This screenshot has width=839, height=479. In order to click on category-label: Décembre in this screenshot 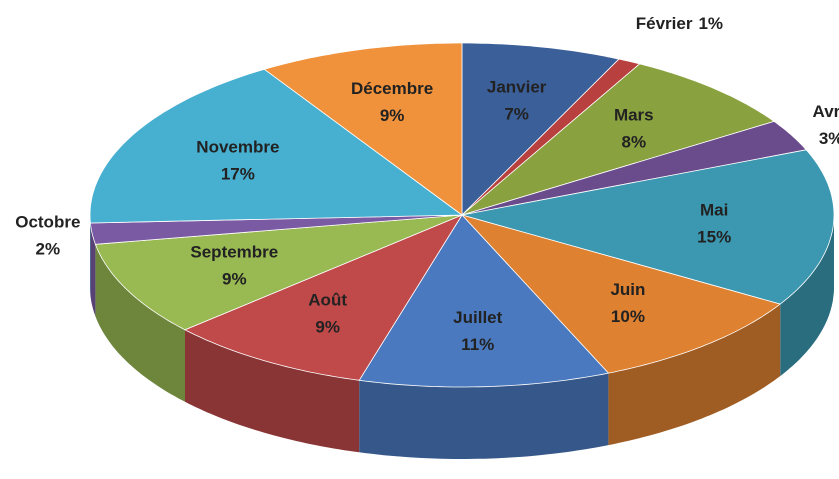, I will do `click(392, 88)`.